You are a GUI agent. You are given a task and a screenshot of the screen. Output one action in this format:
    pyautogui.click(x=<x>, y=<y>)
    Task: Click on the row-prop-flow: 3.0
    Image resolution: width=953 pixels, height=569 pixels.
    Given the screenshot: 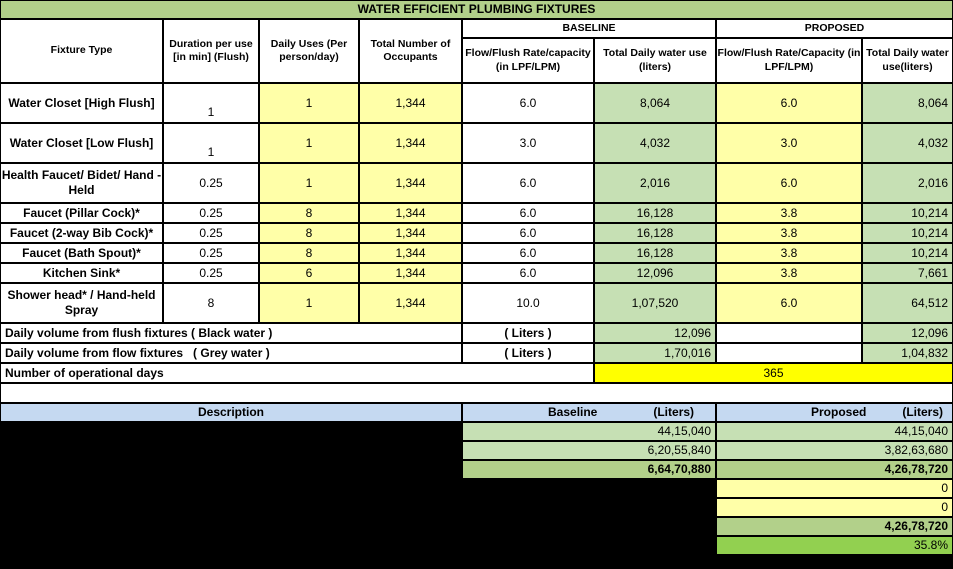 What is the action you would take?
    pyautogui.click(x=789, y=143)
    